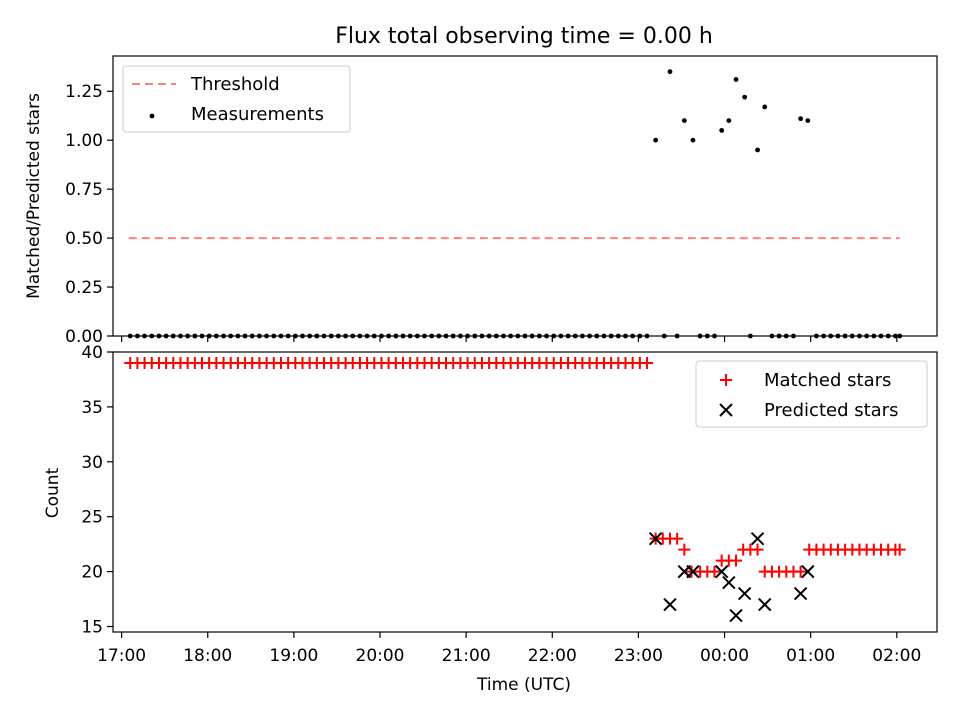 This screenshot has height=720, width=960. Describe the element at coordinates (84, 92) in the screenshot. I see `ratio-y-tick-label: 1.25` at that location.